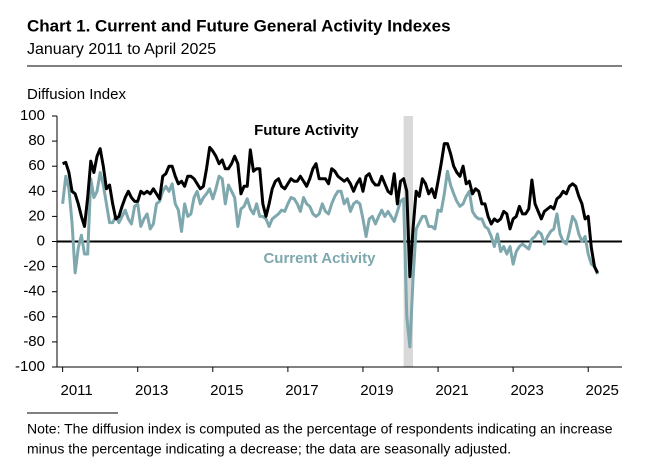  Describe the element at coordinates (32, 115) in the screenshot. I see `y-tick-label: 100` at that location.